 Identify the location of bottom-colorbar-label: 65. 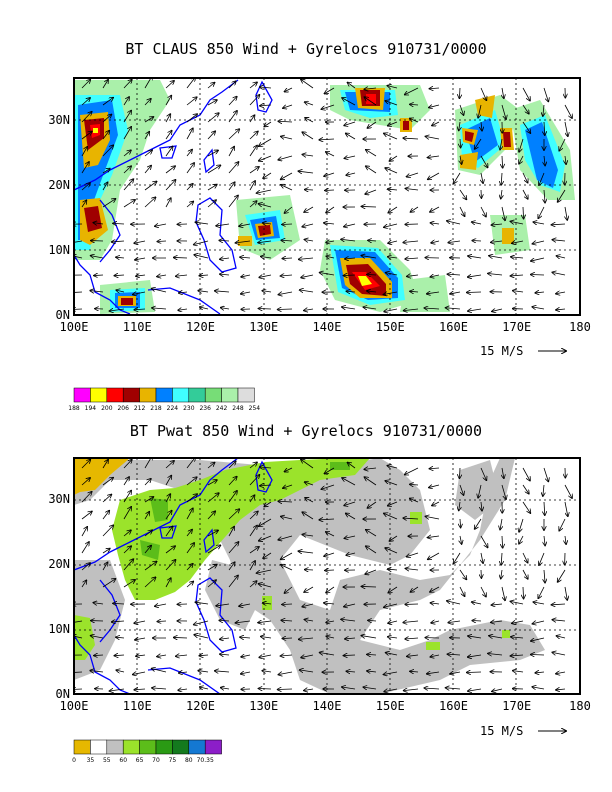
(140, 760).